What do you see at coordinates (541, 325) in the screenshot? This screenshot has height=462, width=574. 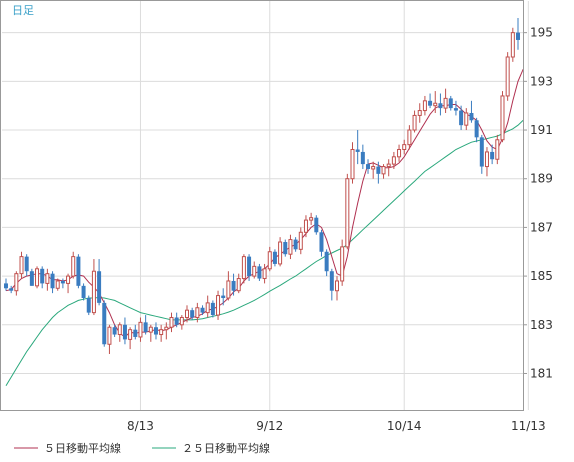 I see `y-tick-label: 183` at bounding box center [541, 325].